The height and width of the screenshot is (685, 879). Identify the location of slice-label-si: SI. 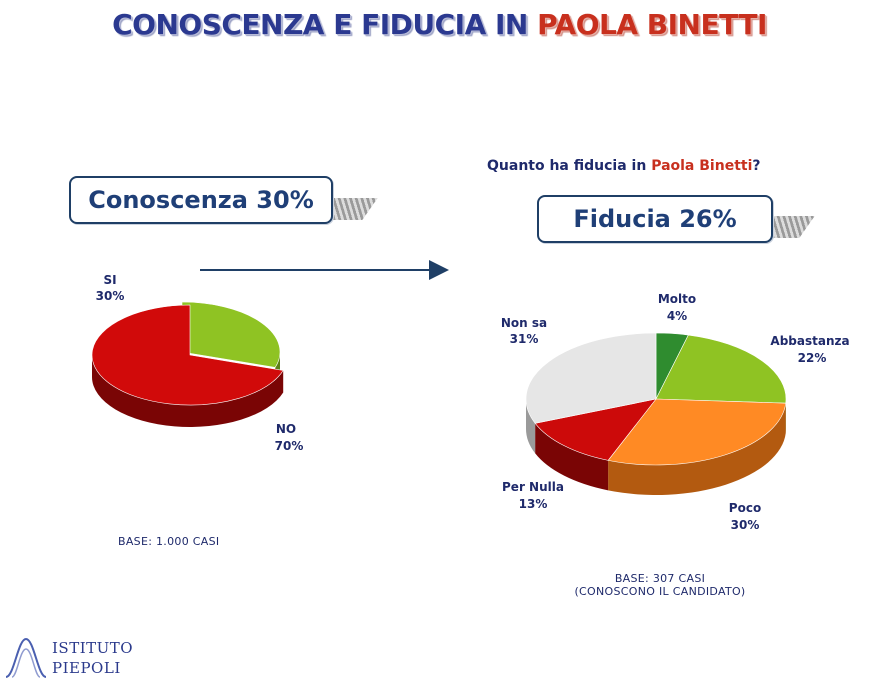
(109, 280).